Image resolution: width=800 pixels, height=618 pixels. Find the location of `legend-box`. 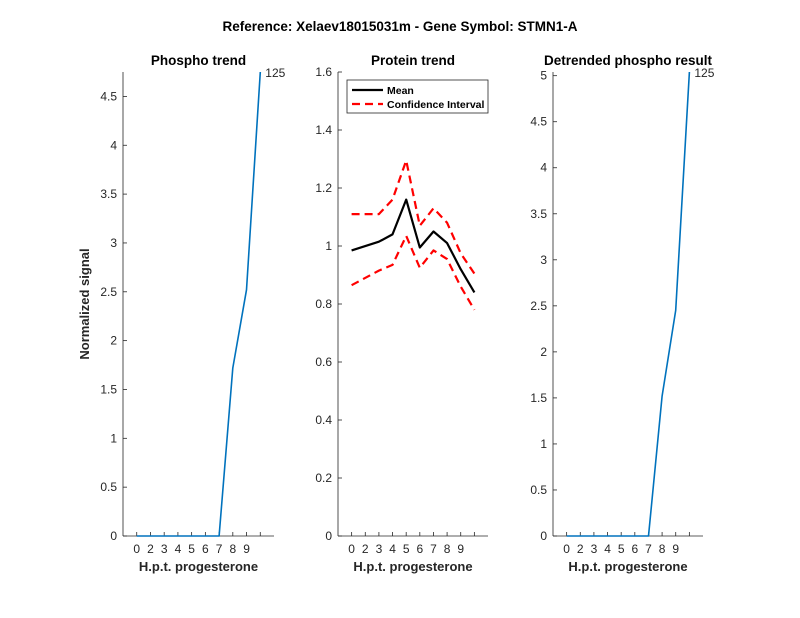

legend-box is located at coordinates (417, 96).